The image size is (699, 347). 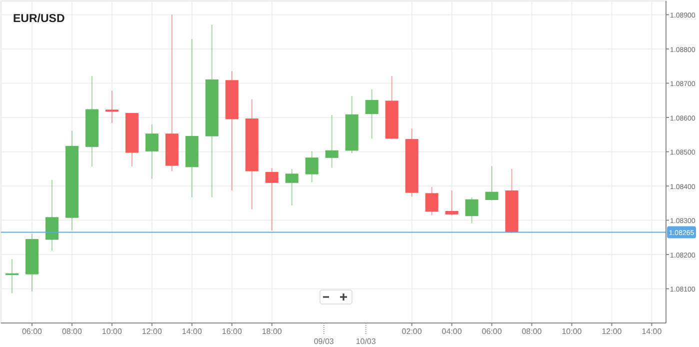 What do you see at coordinates (452, 331) in the screenshot?
I see `x-tick-label: 04:00` at bounding box center [452, 331].